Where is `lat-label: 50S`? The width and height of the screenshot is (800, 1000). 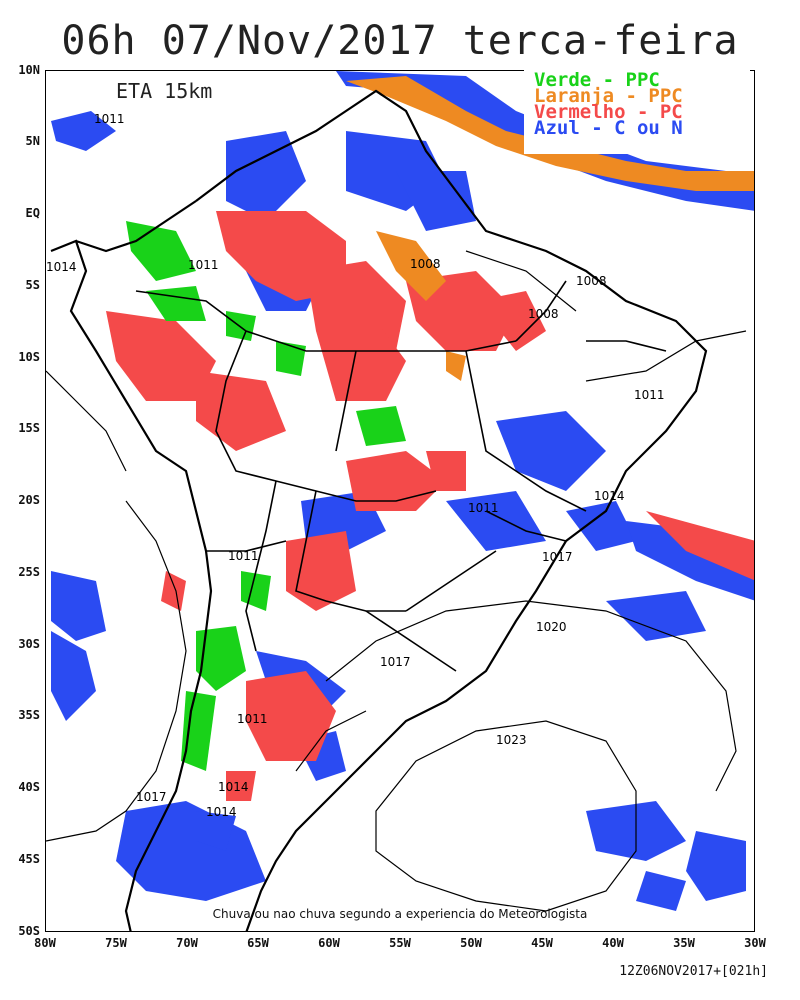 lat-label: 50S is located at coordinates (29, 931).